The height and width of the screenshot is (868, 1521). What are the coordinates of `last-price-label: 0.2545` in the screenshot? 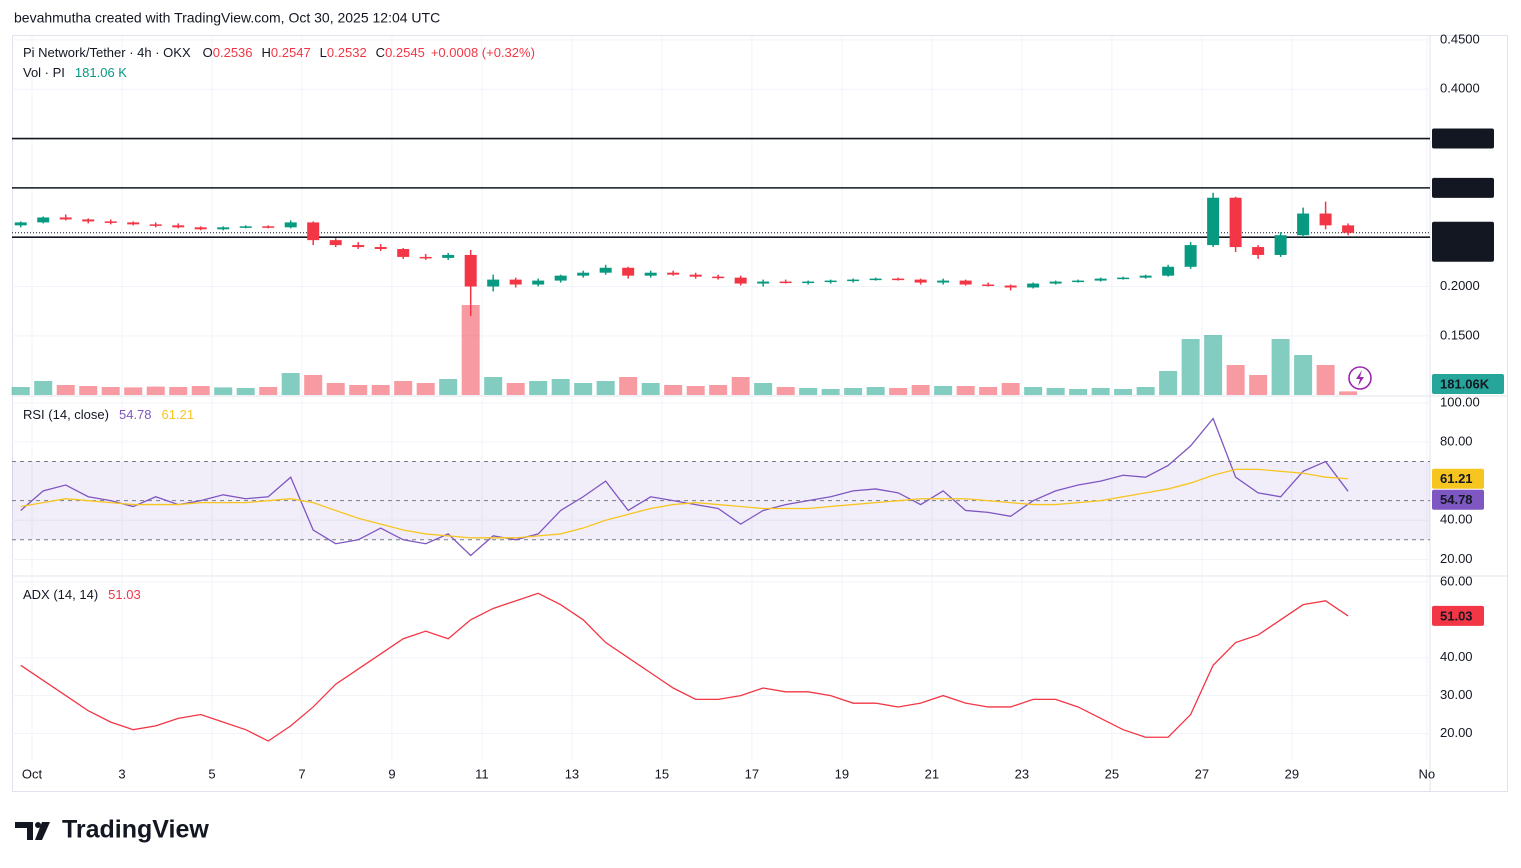 It's located at (1460, 231).